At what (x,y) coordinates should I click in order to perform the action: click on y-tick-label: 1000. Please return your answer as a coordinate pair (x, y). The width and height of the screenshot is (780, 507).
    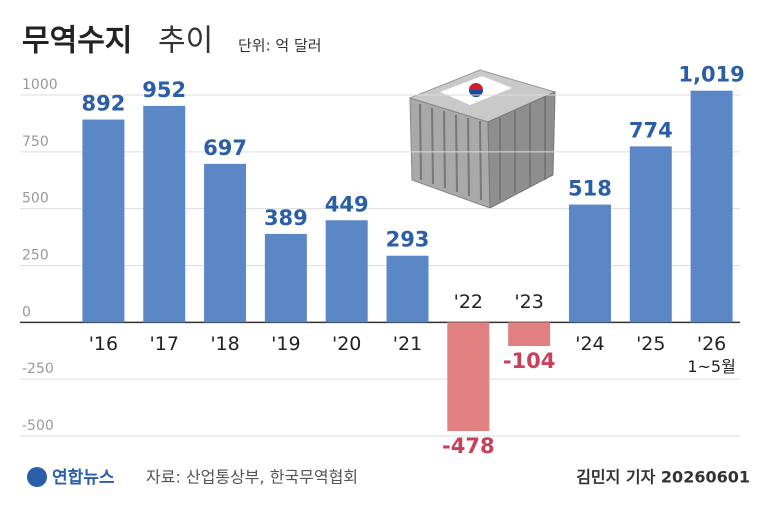
    Looking at the image, I should click on (40, 85).